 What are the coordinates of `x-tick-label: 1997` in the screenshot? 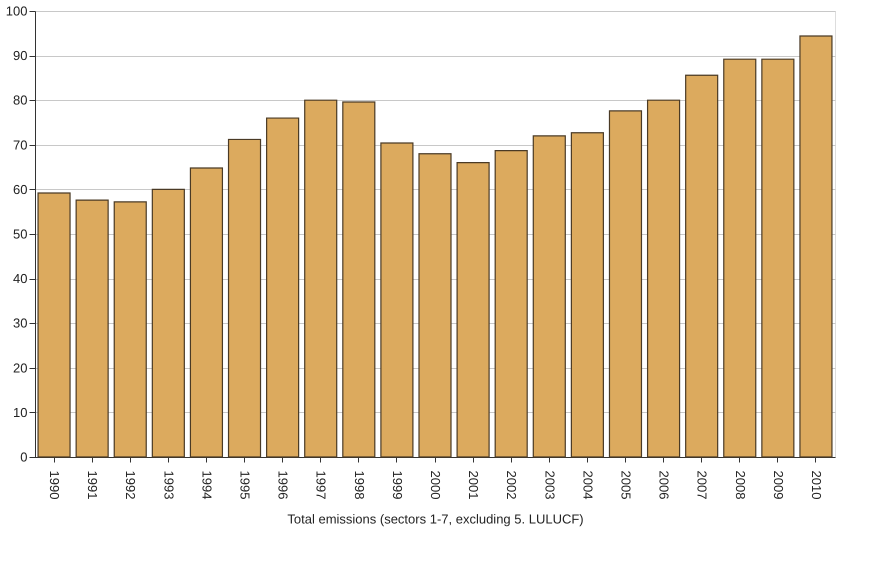 It's located at (321, 485).